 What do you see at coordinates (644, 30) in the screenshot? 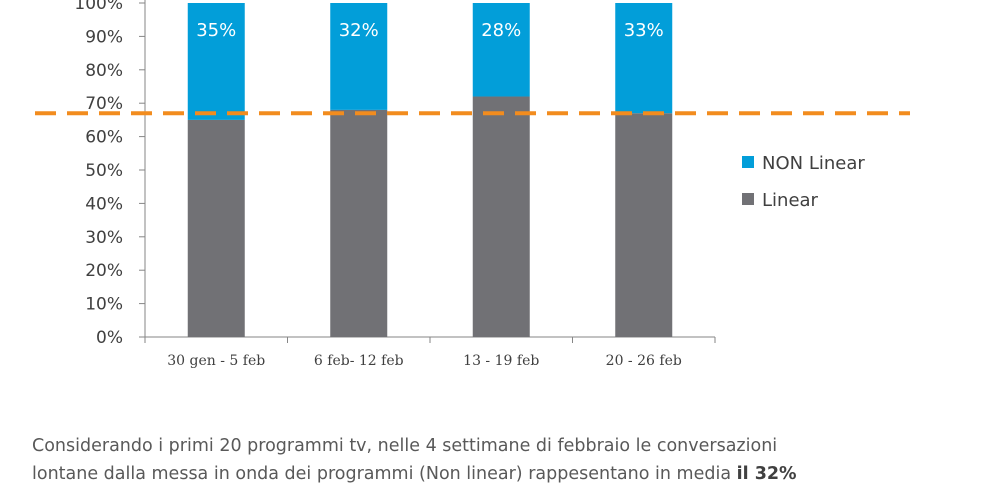
I see `data-label: 33%` at bounding box center [644, 30].